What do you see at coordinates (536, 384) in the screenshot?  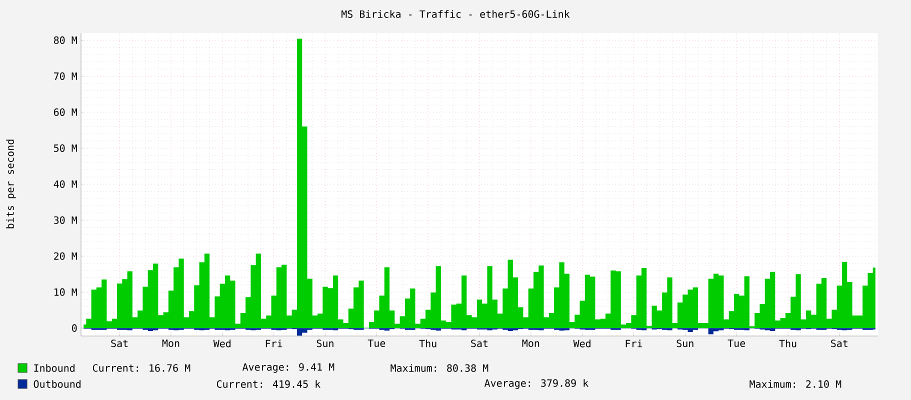 I see `text: Average: 379.89 k` at bounding box center [536, 384].